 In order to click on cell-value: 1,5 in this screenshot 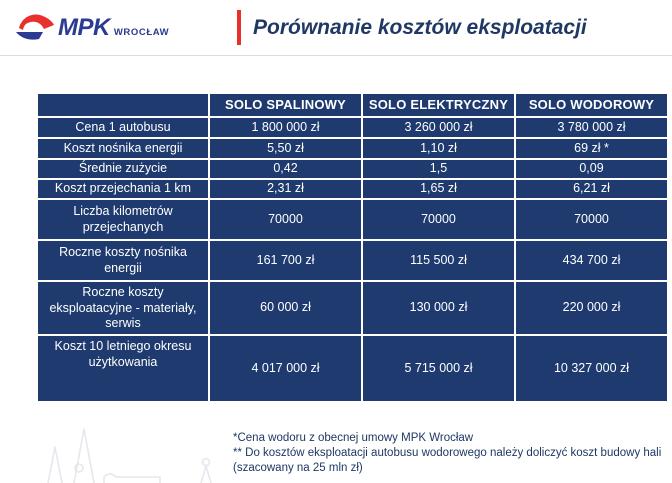, I will do `click(438, 169)`.